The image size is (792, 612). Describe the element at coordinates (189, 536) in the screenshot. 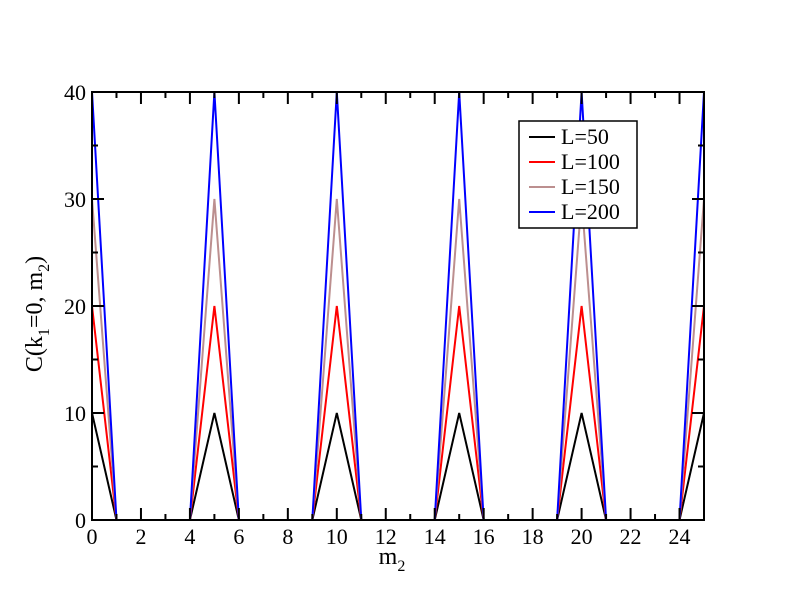

I see `x-tick-label: 4` at that location.